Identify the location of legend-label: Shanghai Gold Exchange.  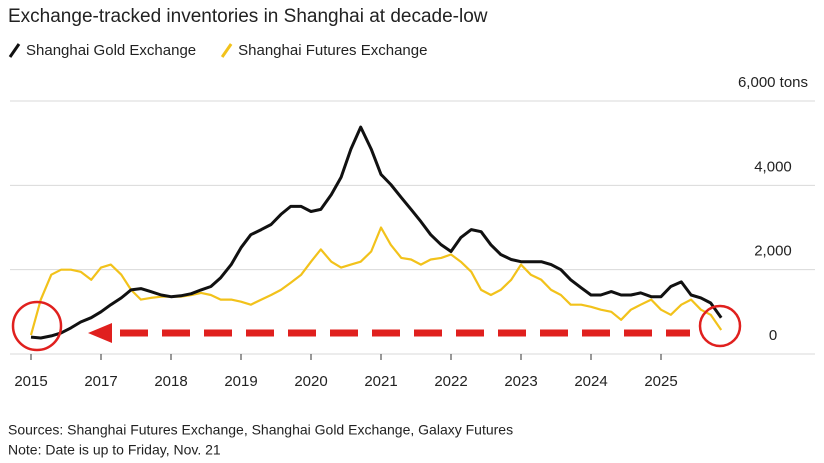
(111, 50).